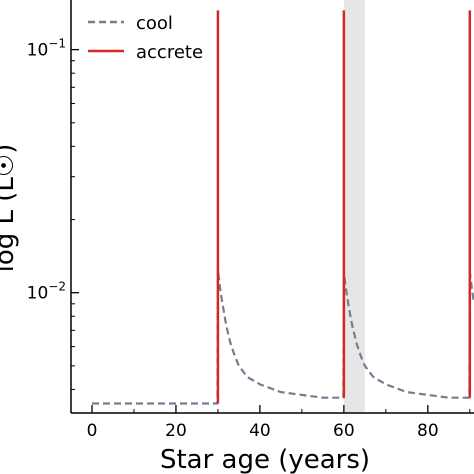  I want to click on y-tick-label-1: 10⁻², so click(46, 292).